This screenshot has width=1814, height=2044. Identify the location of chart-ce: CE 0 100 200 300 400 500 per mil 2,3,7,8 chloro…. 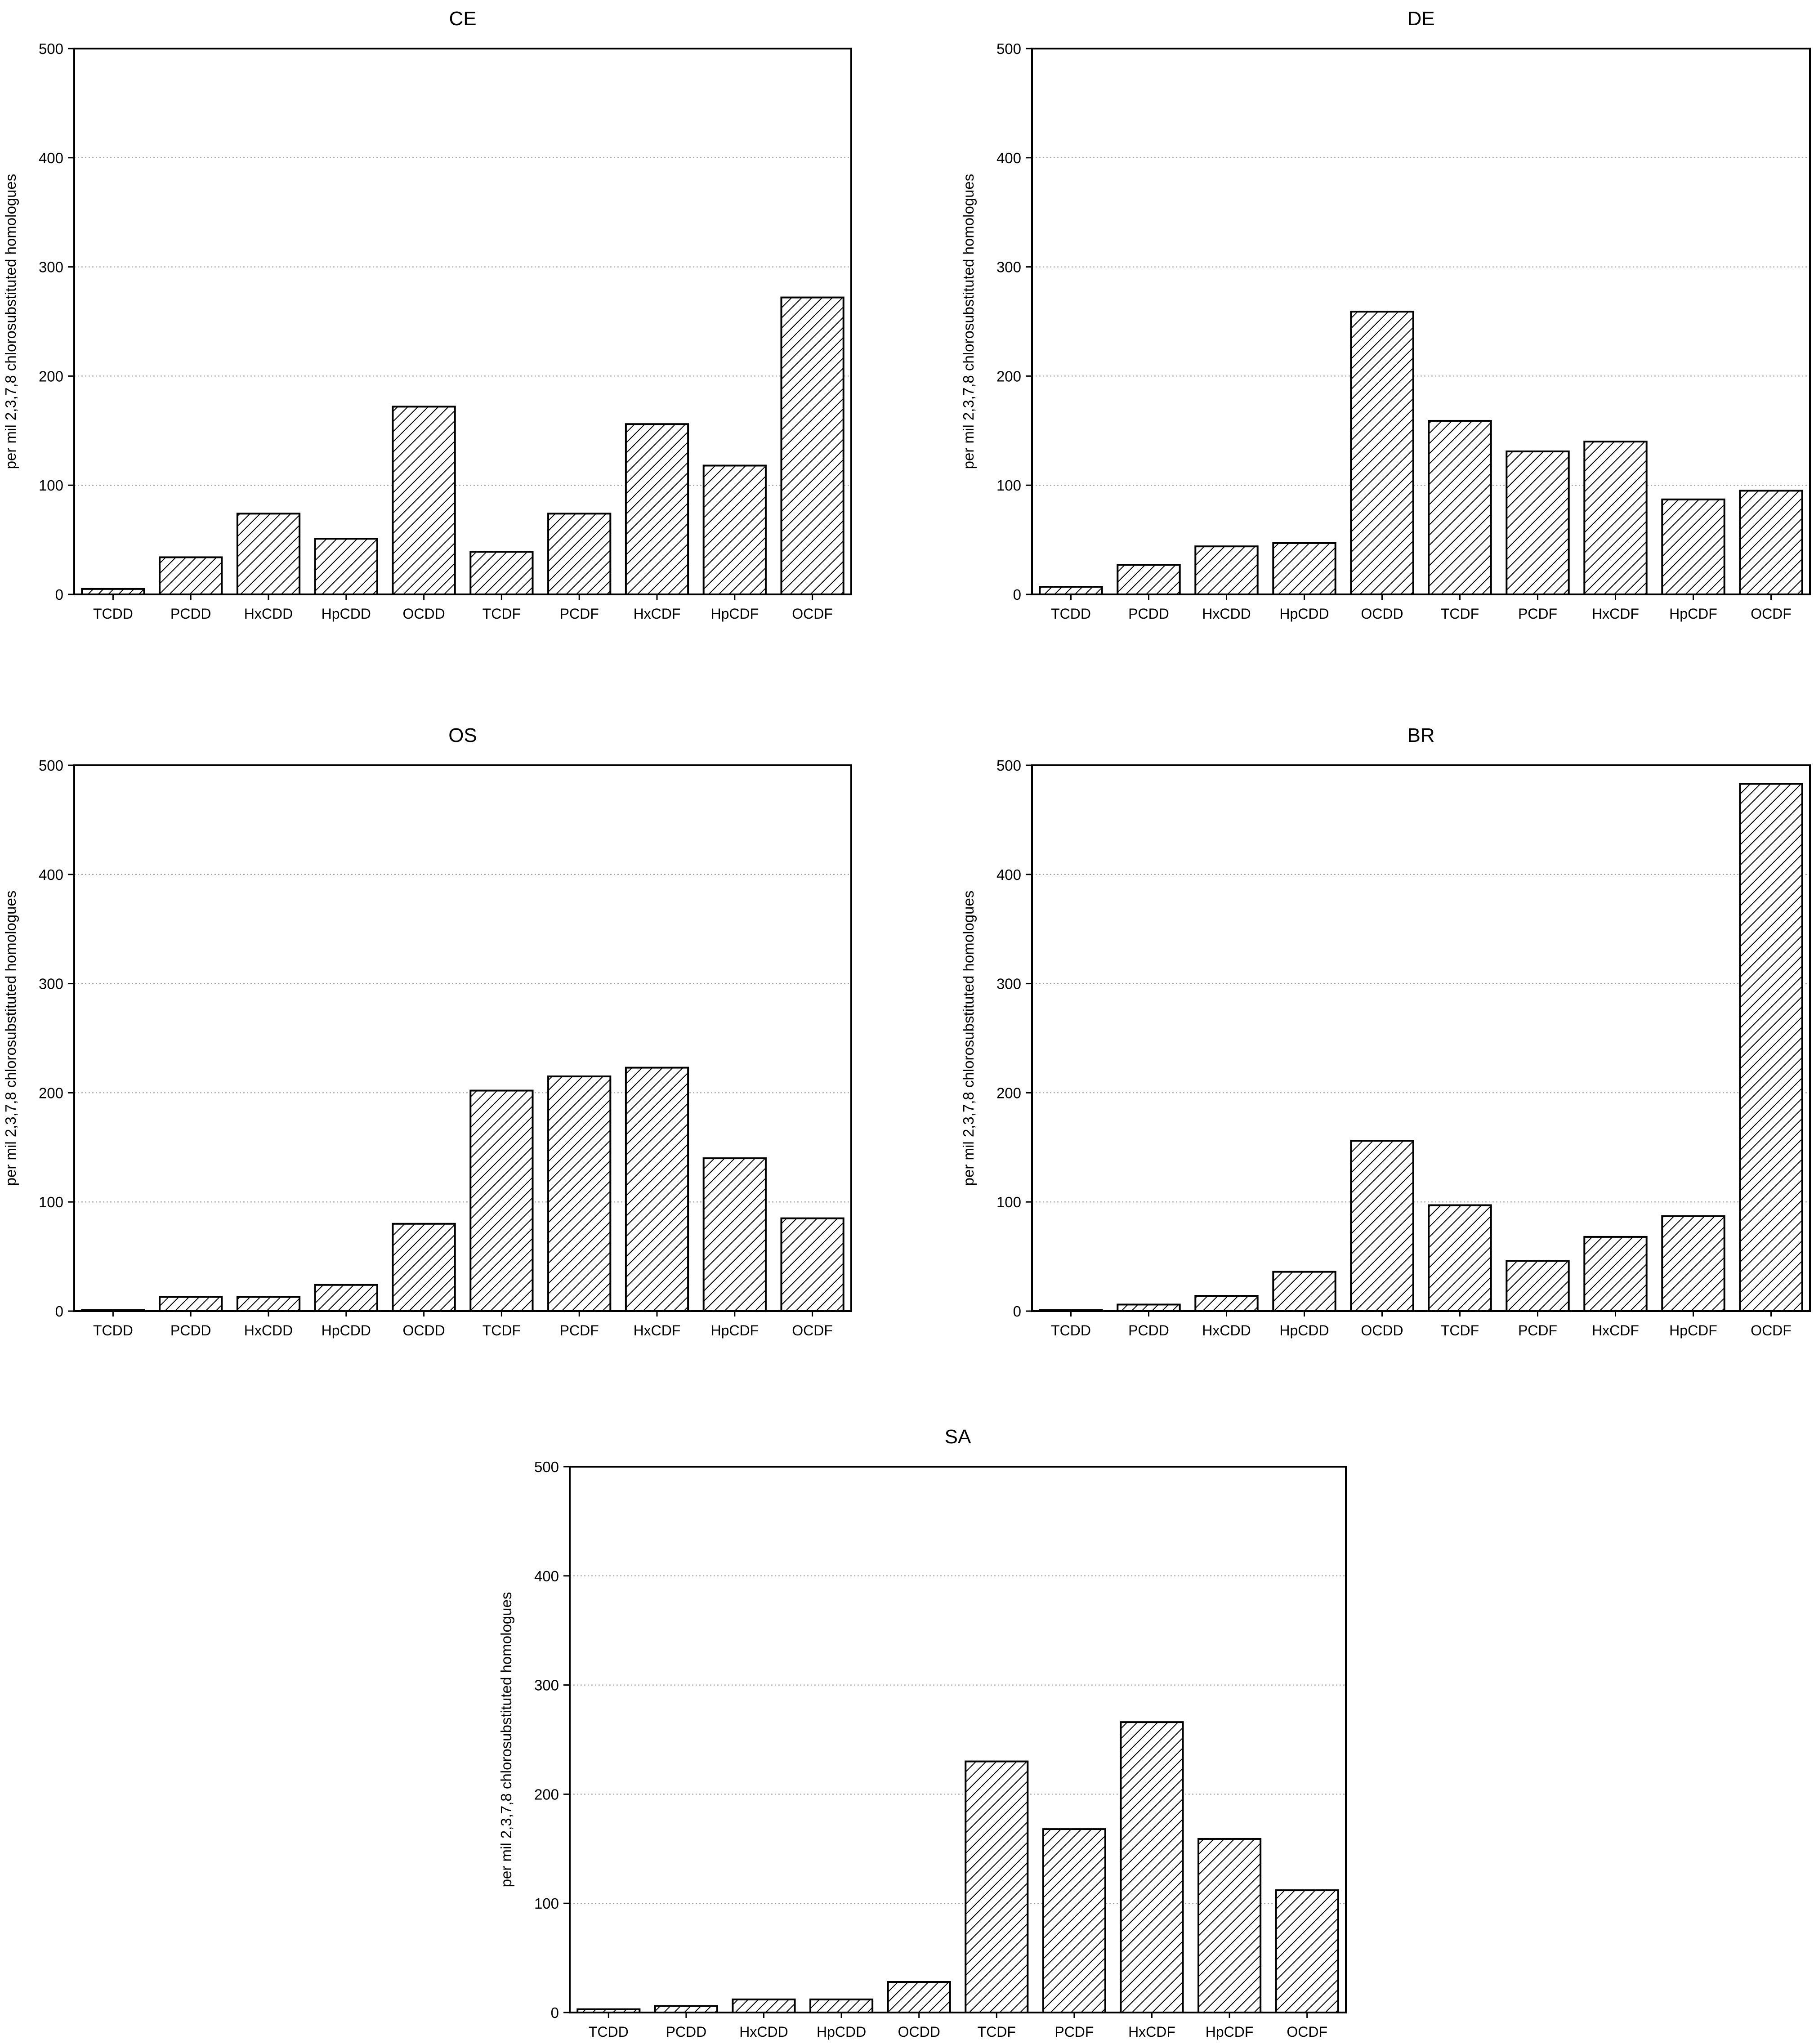
(427, 315).